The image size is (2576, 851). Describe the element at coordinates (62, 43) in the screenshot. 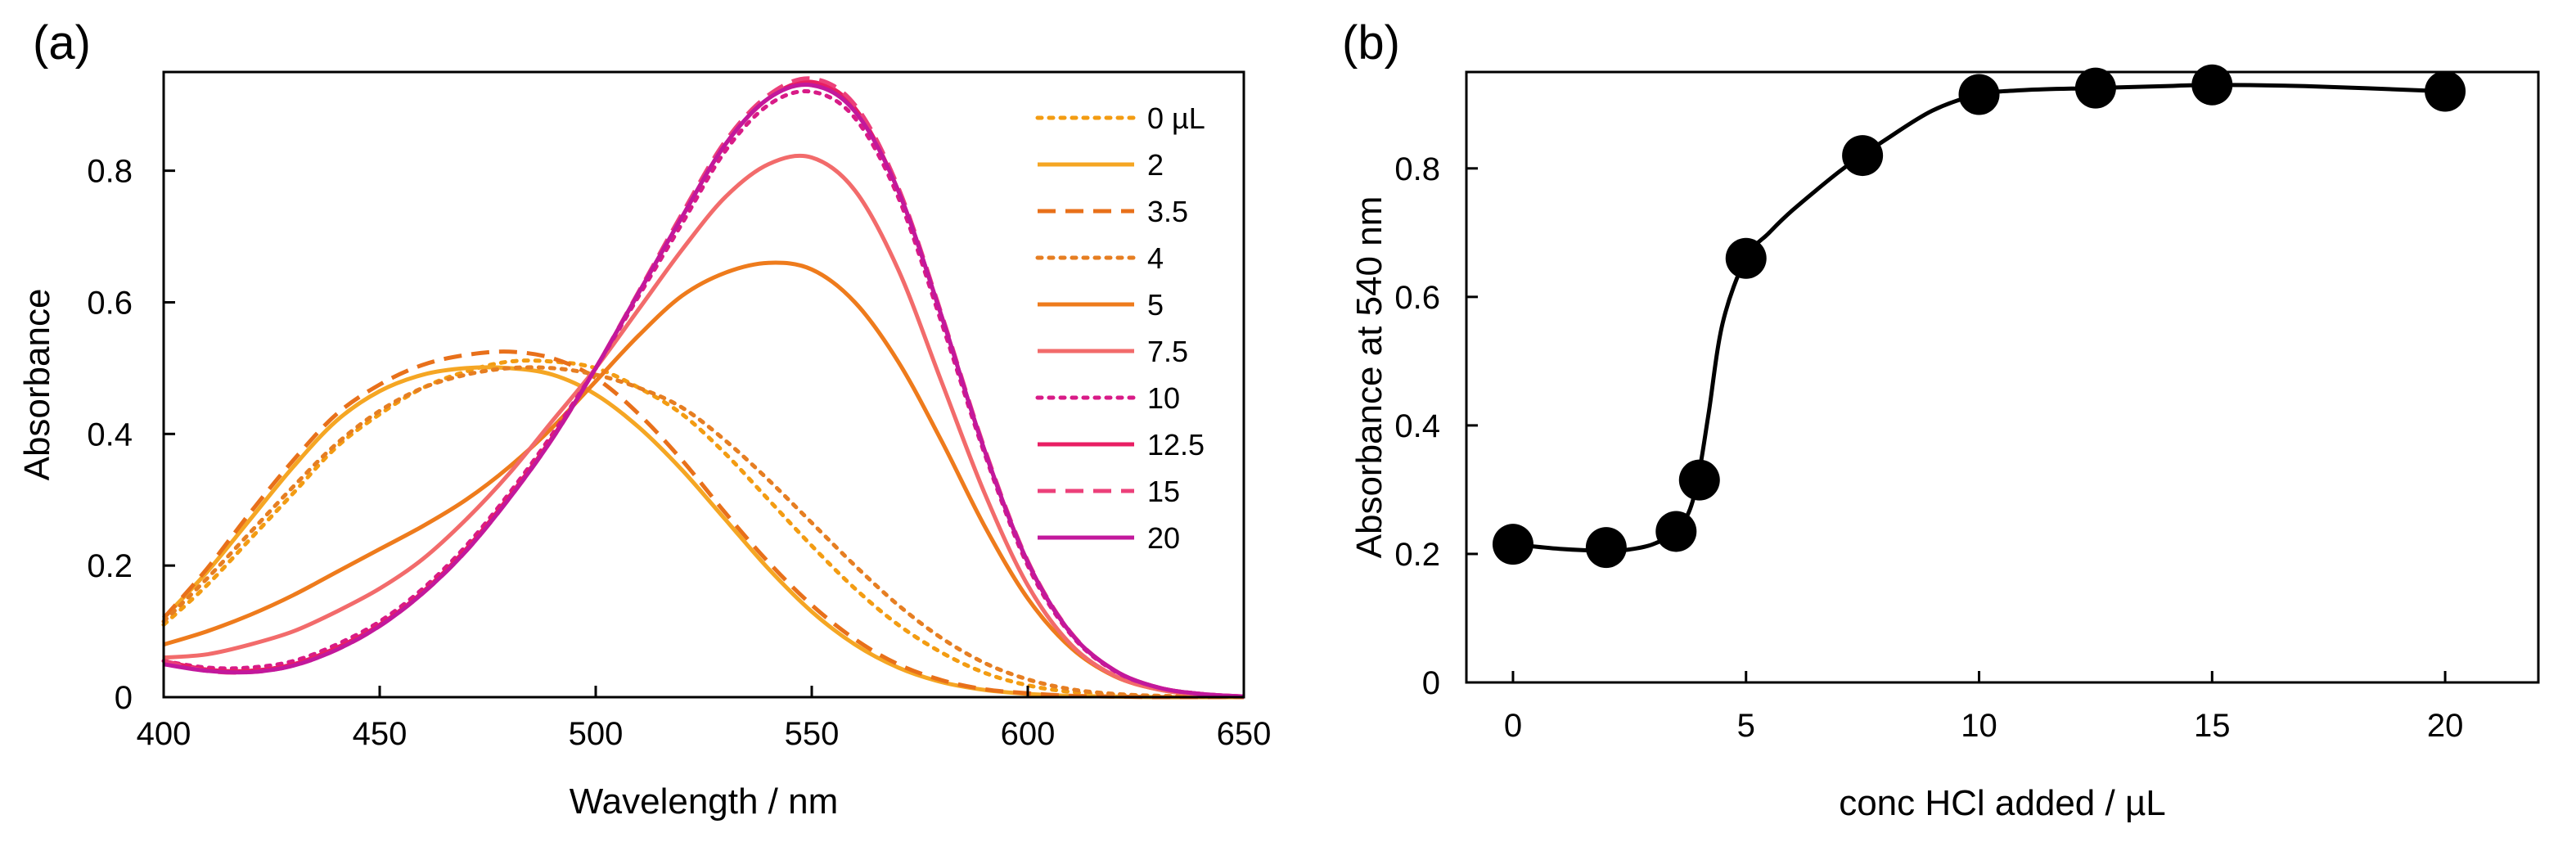

I see `panel-a-label: (a)` at that location.